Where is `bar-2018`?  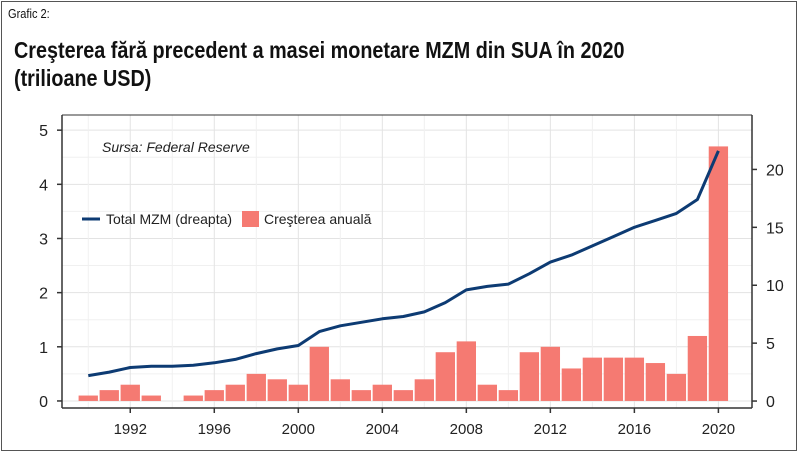 bar-2018 is located at coordinates (676, 387).